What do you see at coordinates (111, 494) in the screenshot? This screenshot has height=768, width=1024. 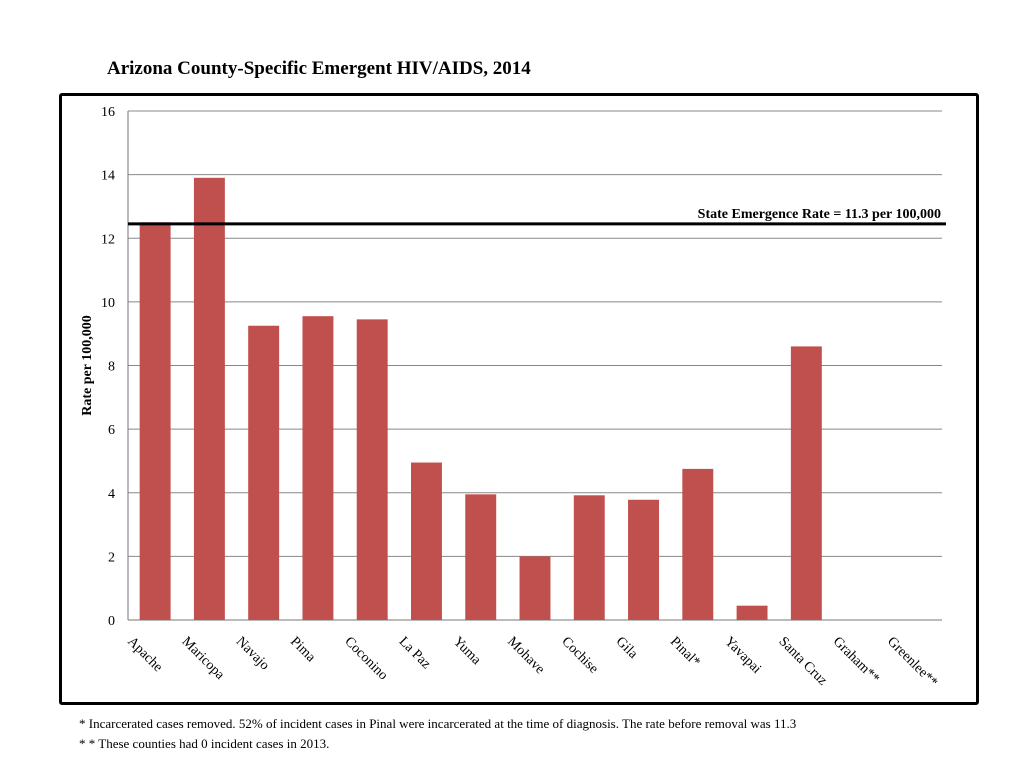 I see `y-tick-label: 4` at bounding box center [111, 494].